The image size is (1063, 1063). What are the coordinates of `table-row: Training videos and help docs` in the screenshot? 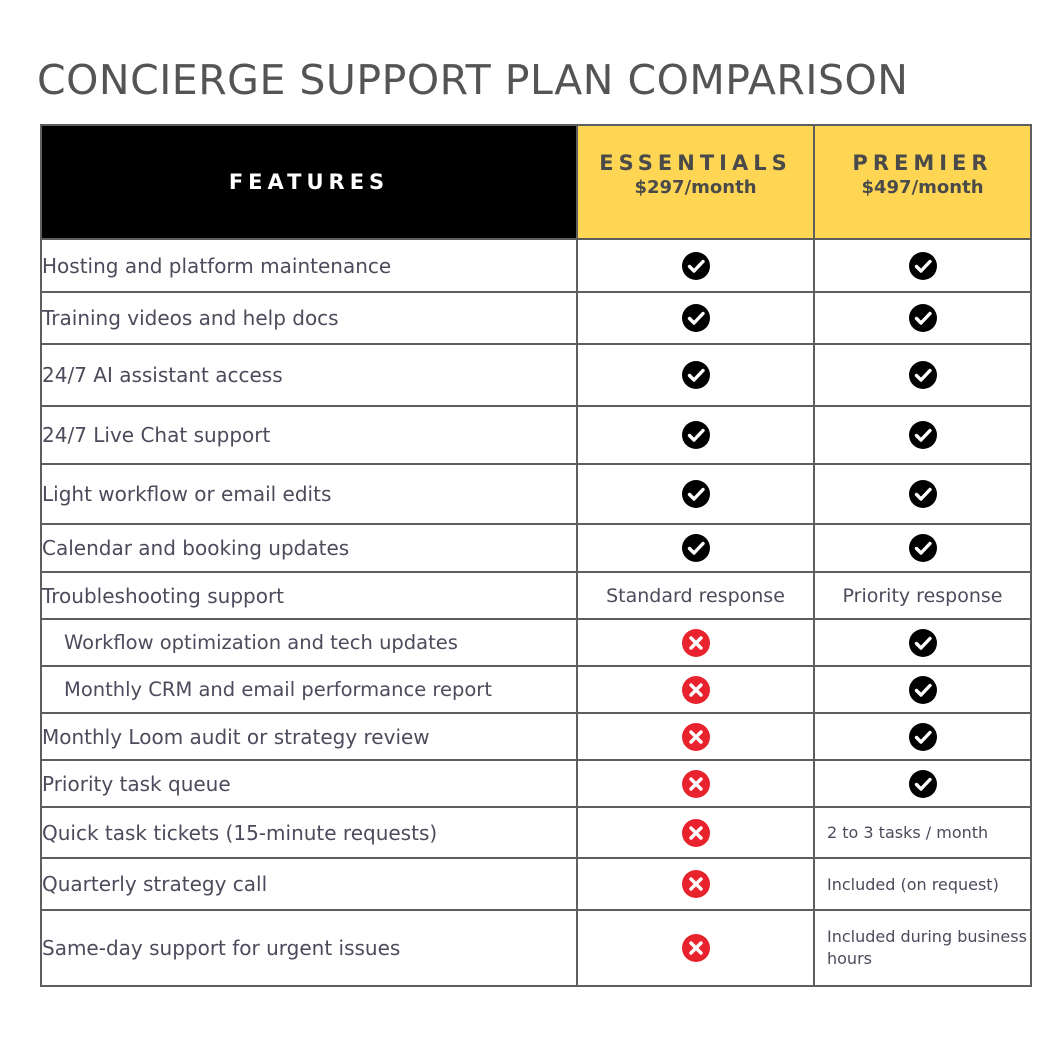 It's located at (536, 318).